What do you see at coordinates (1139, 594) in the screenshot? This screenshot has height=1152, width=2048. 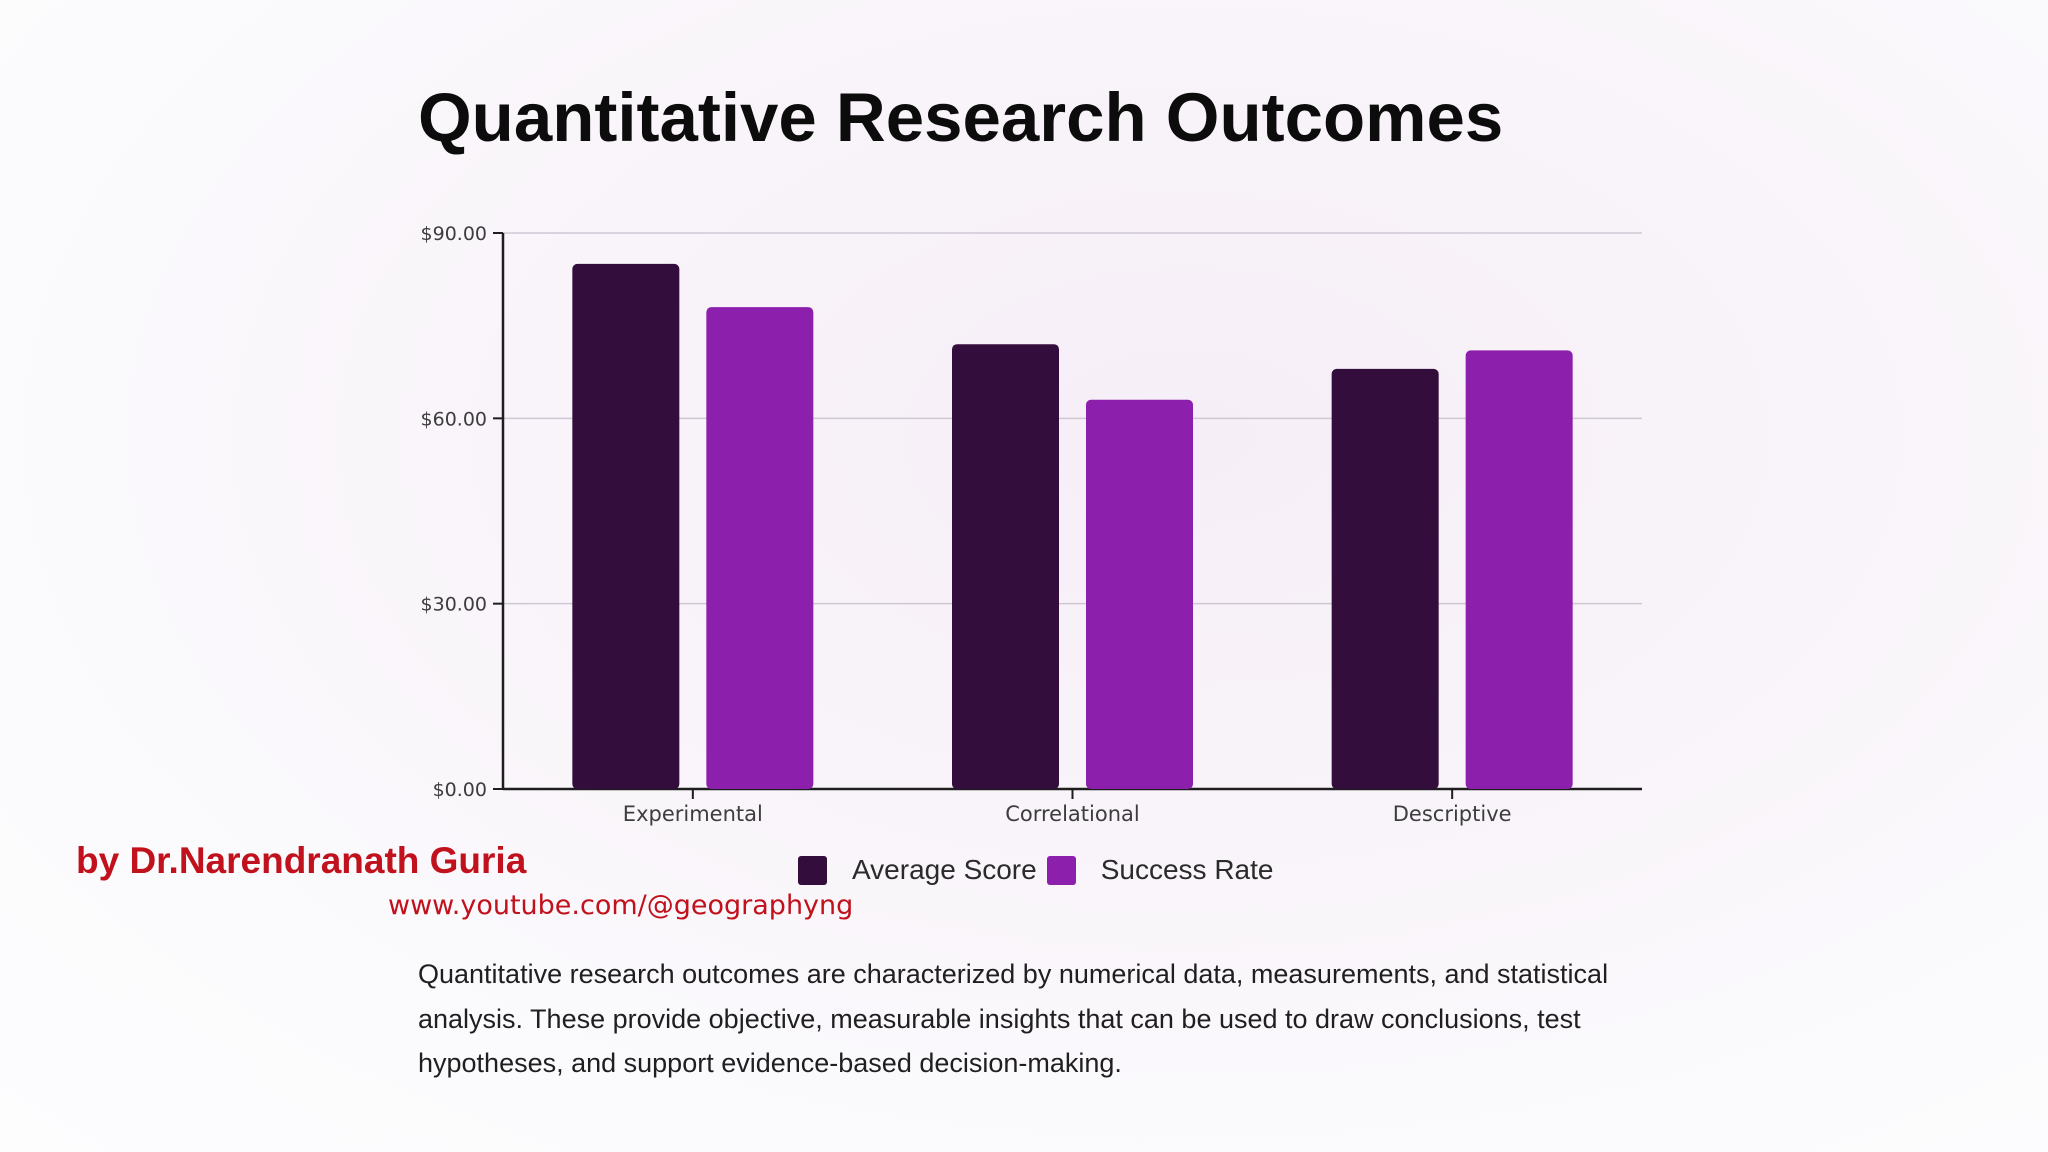 I see `bar-correlational-success-rate` at bounding box center [1139, 594].